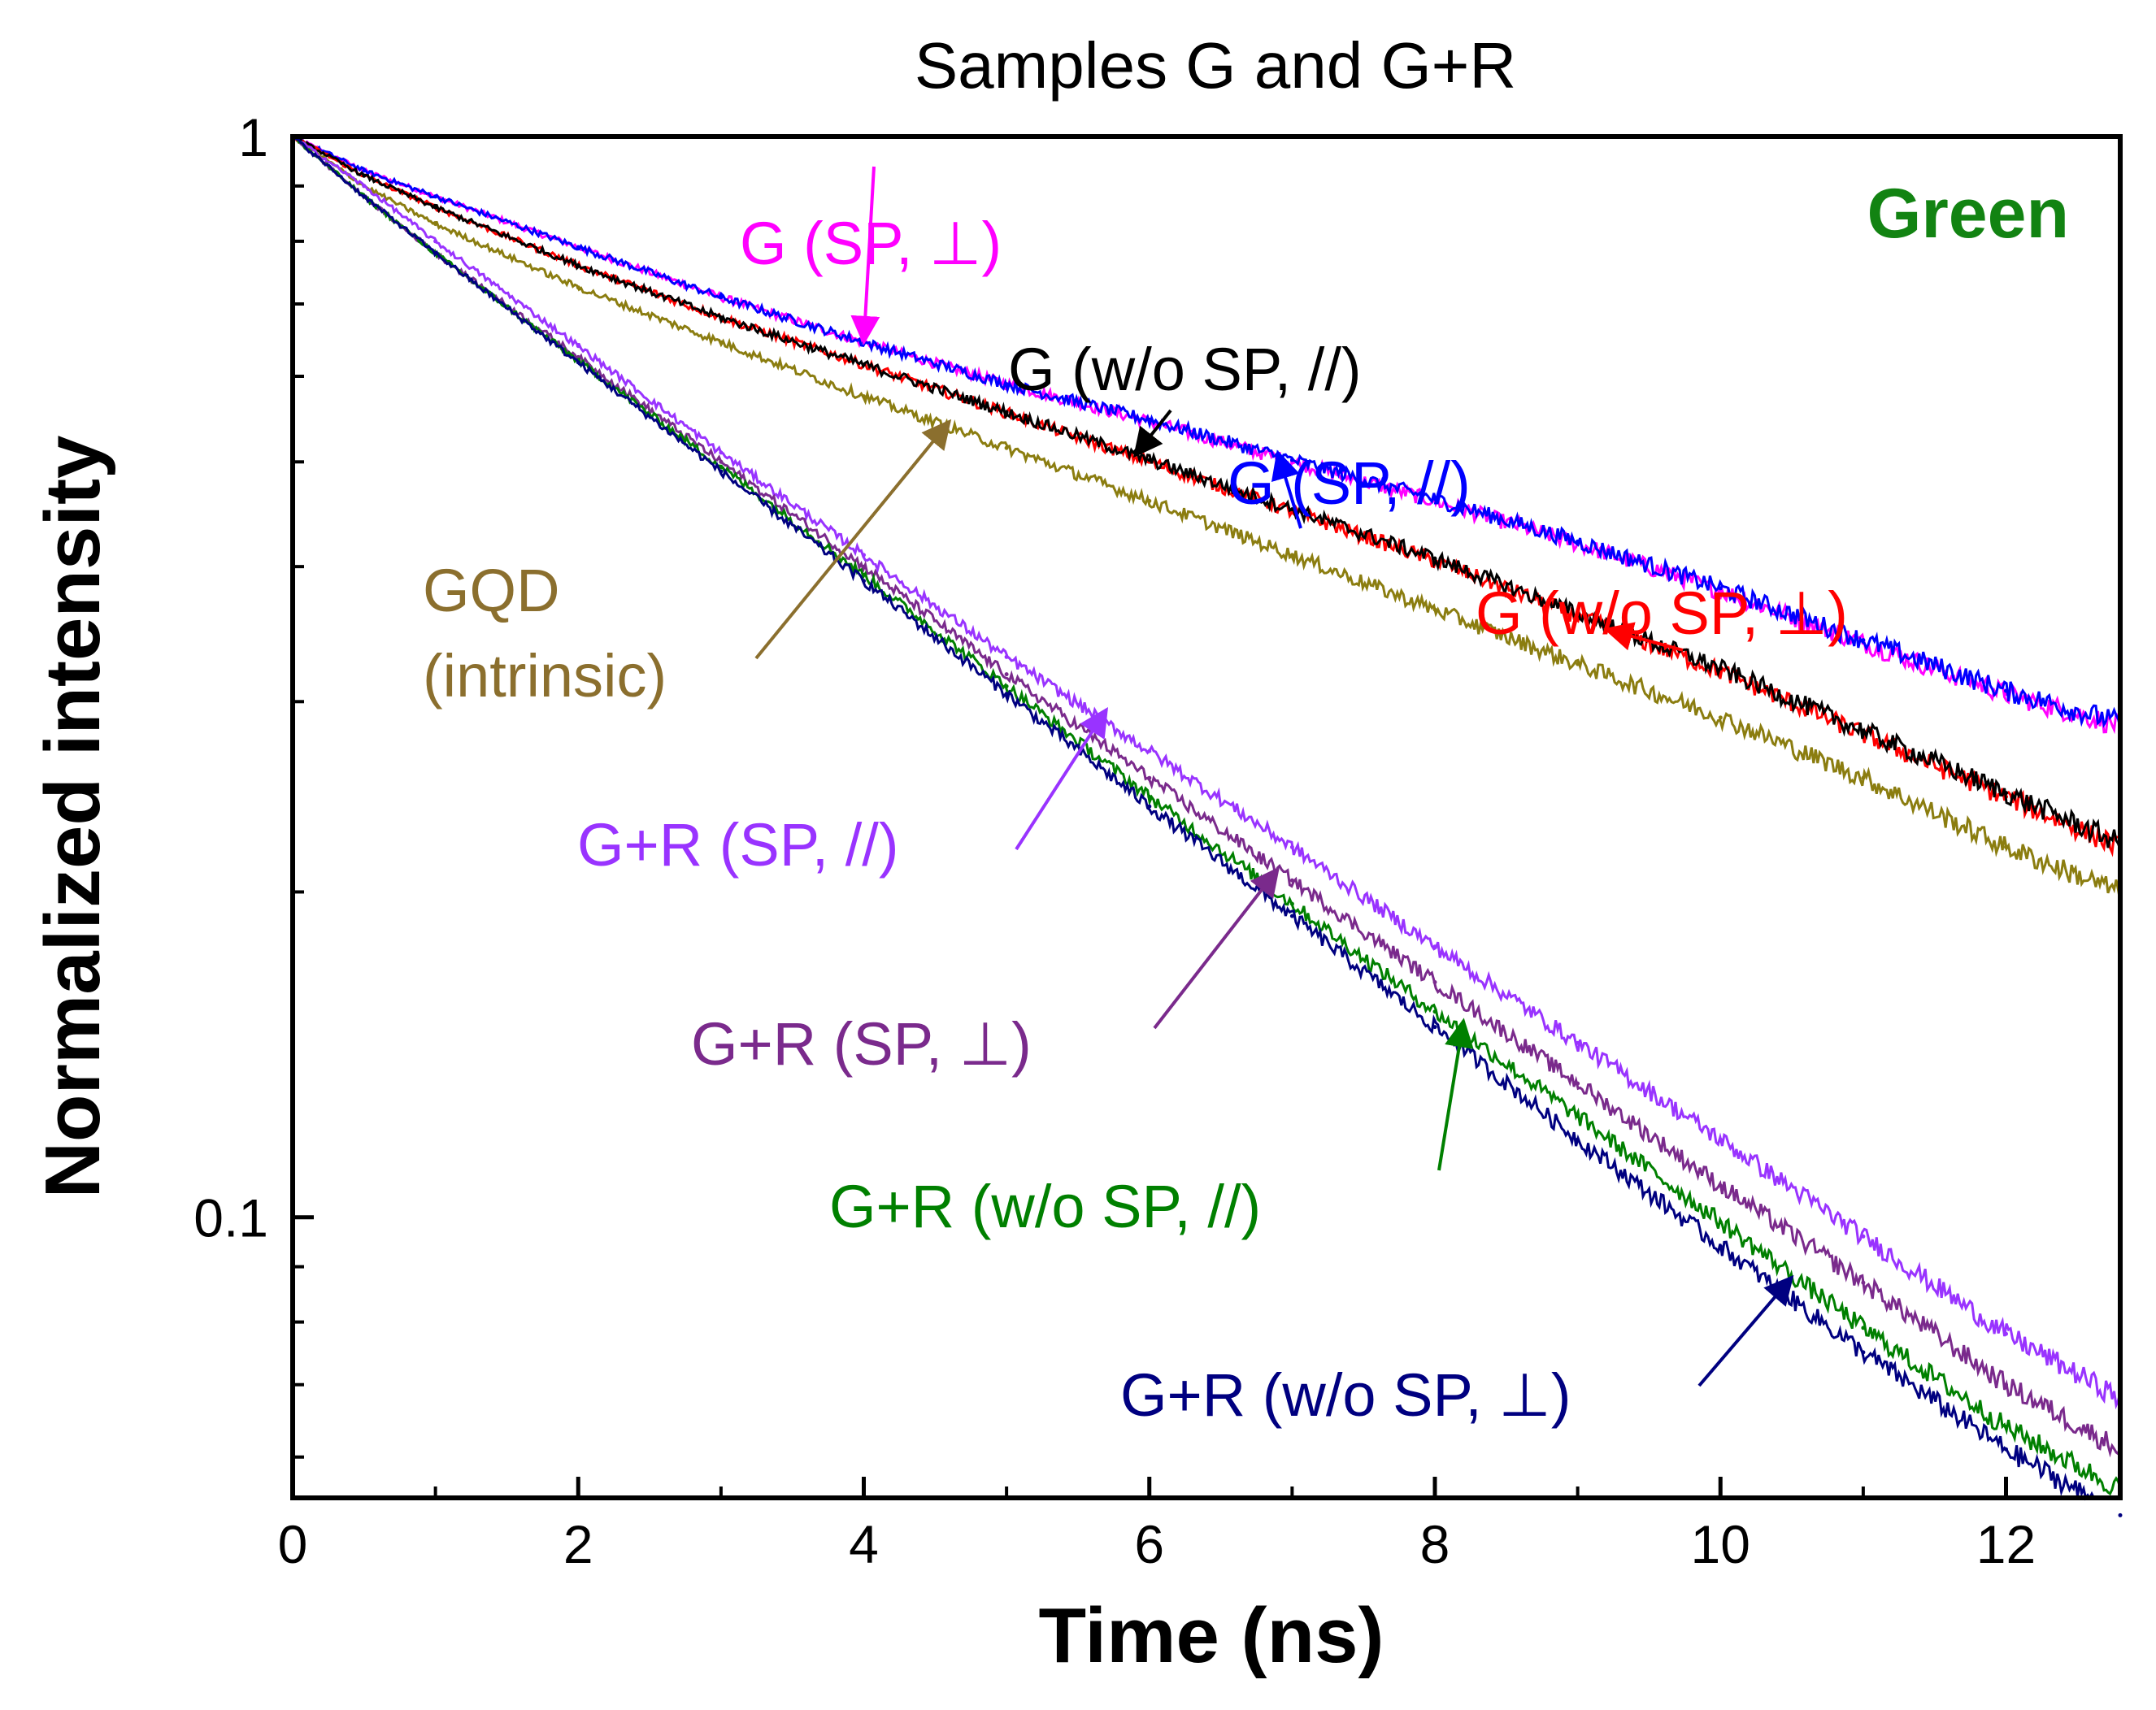 Image resolution: width=2156 pixels, height=1710 pixels. I want to click on x-tick-label: 12, so click(2006, 1544).